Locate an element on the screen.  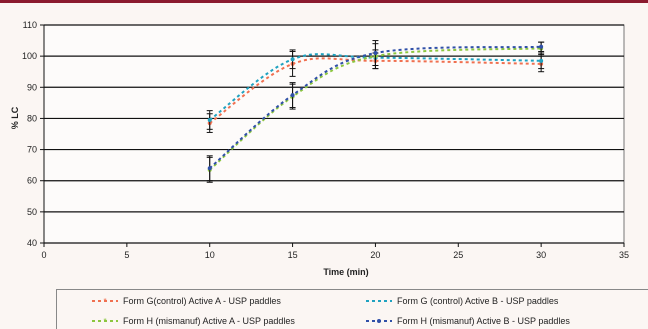
y-tick-label-50: 50 is located at coordinates (32, 212).